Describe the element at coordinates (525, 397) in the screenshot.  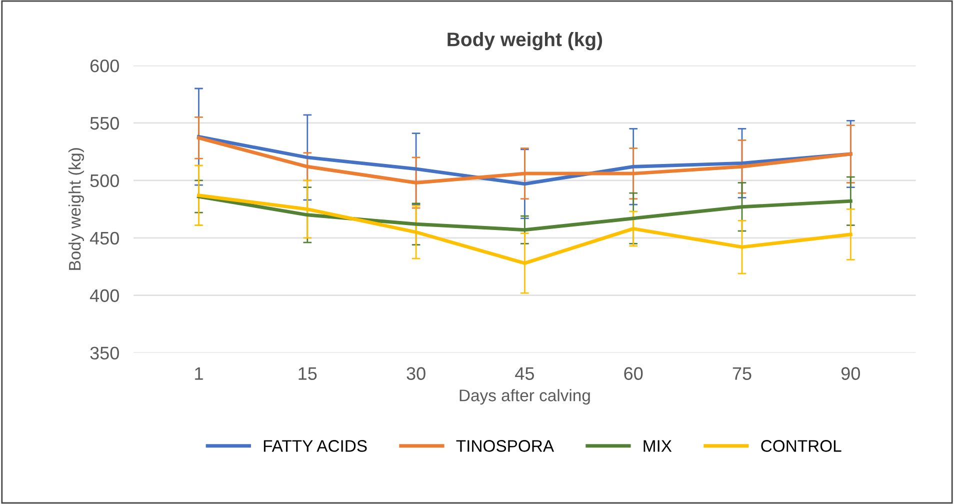
I see `x-axis-title: Days after calving` at that location.